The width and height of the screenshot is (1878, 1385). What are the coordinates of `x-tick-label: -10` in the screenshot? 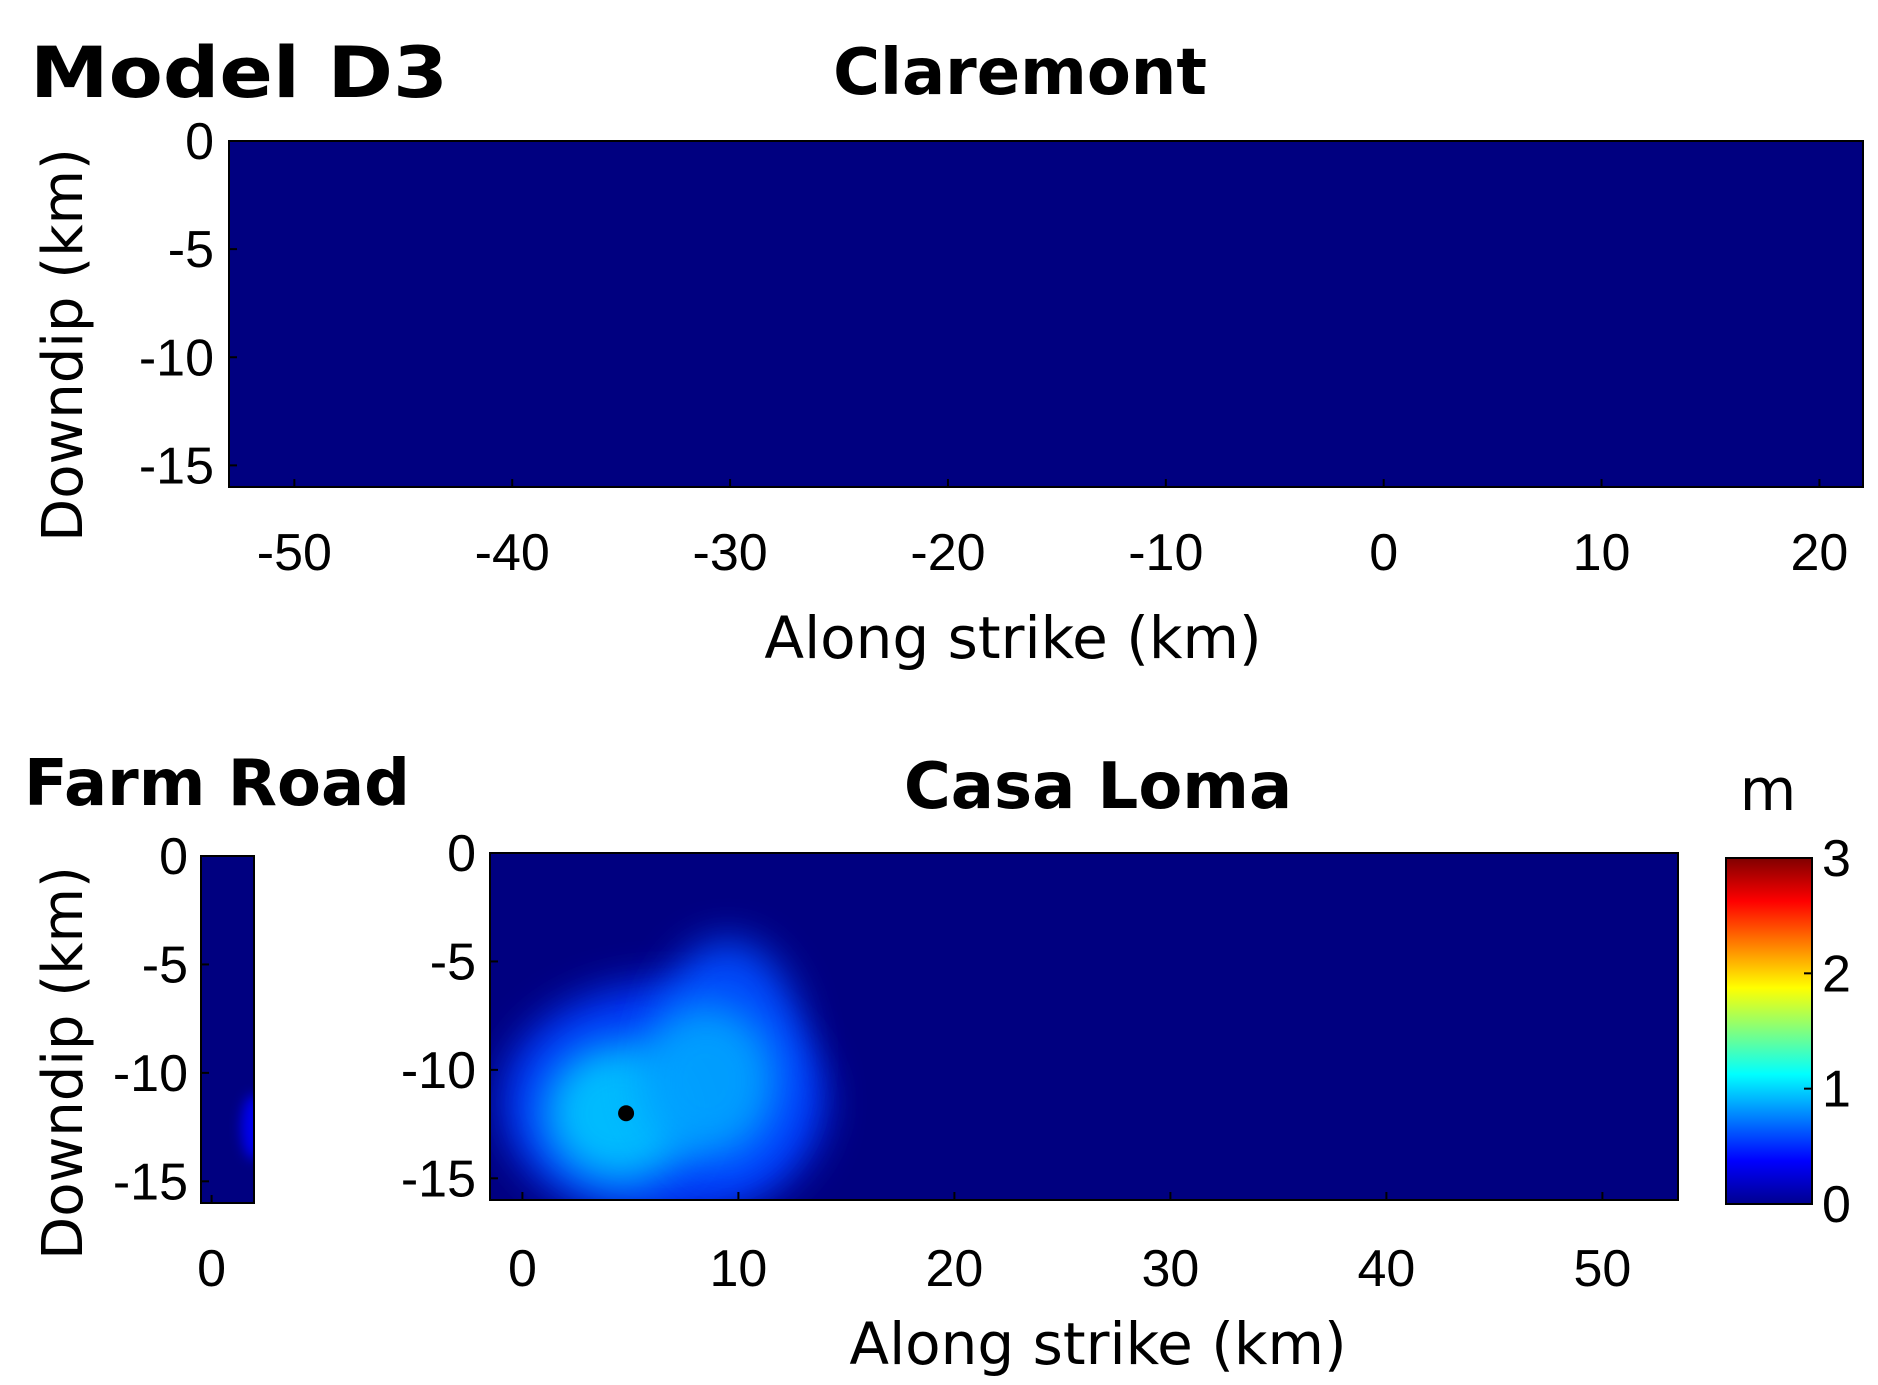 It's located at (1165, 553).